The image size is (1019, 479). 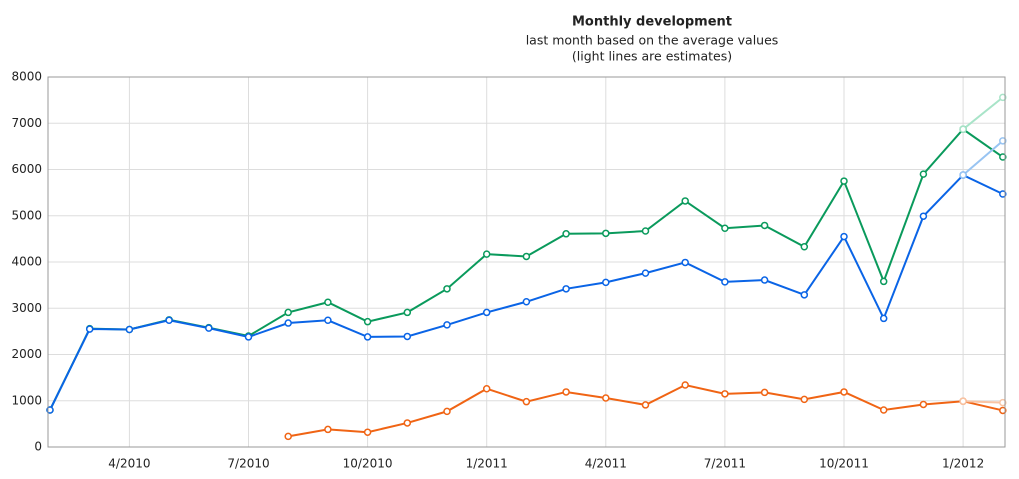 What do you see at coordinates (26, 169) in the screenshot?
I see `y-tick-label: 6000` at bounding box center [26, 169].